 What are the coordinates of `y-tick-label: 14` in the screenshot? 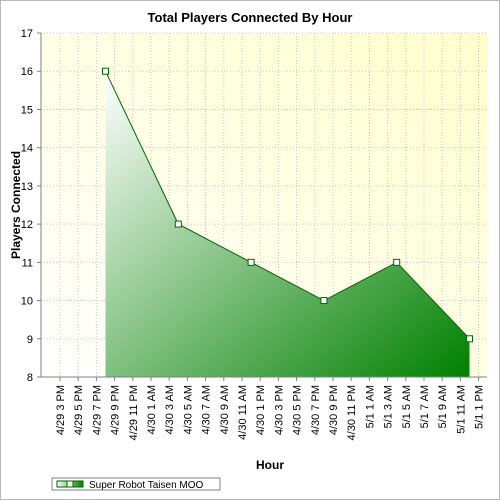 It's located at (27, 149).